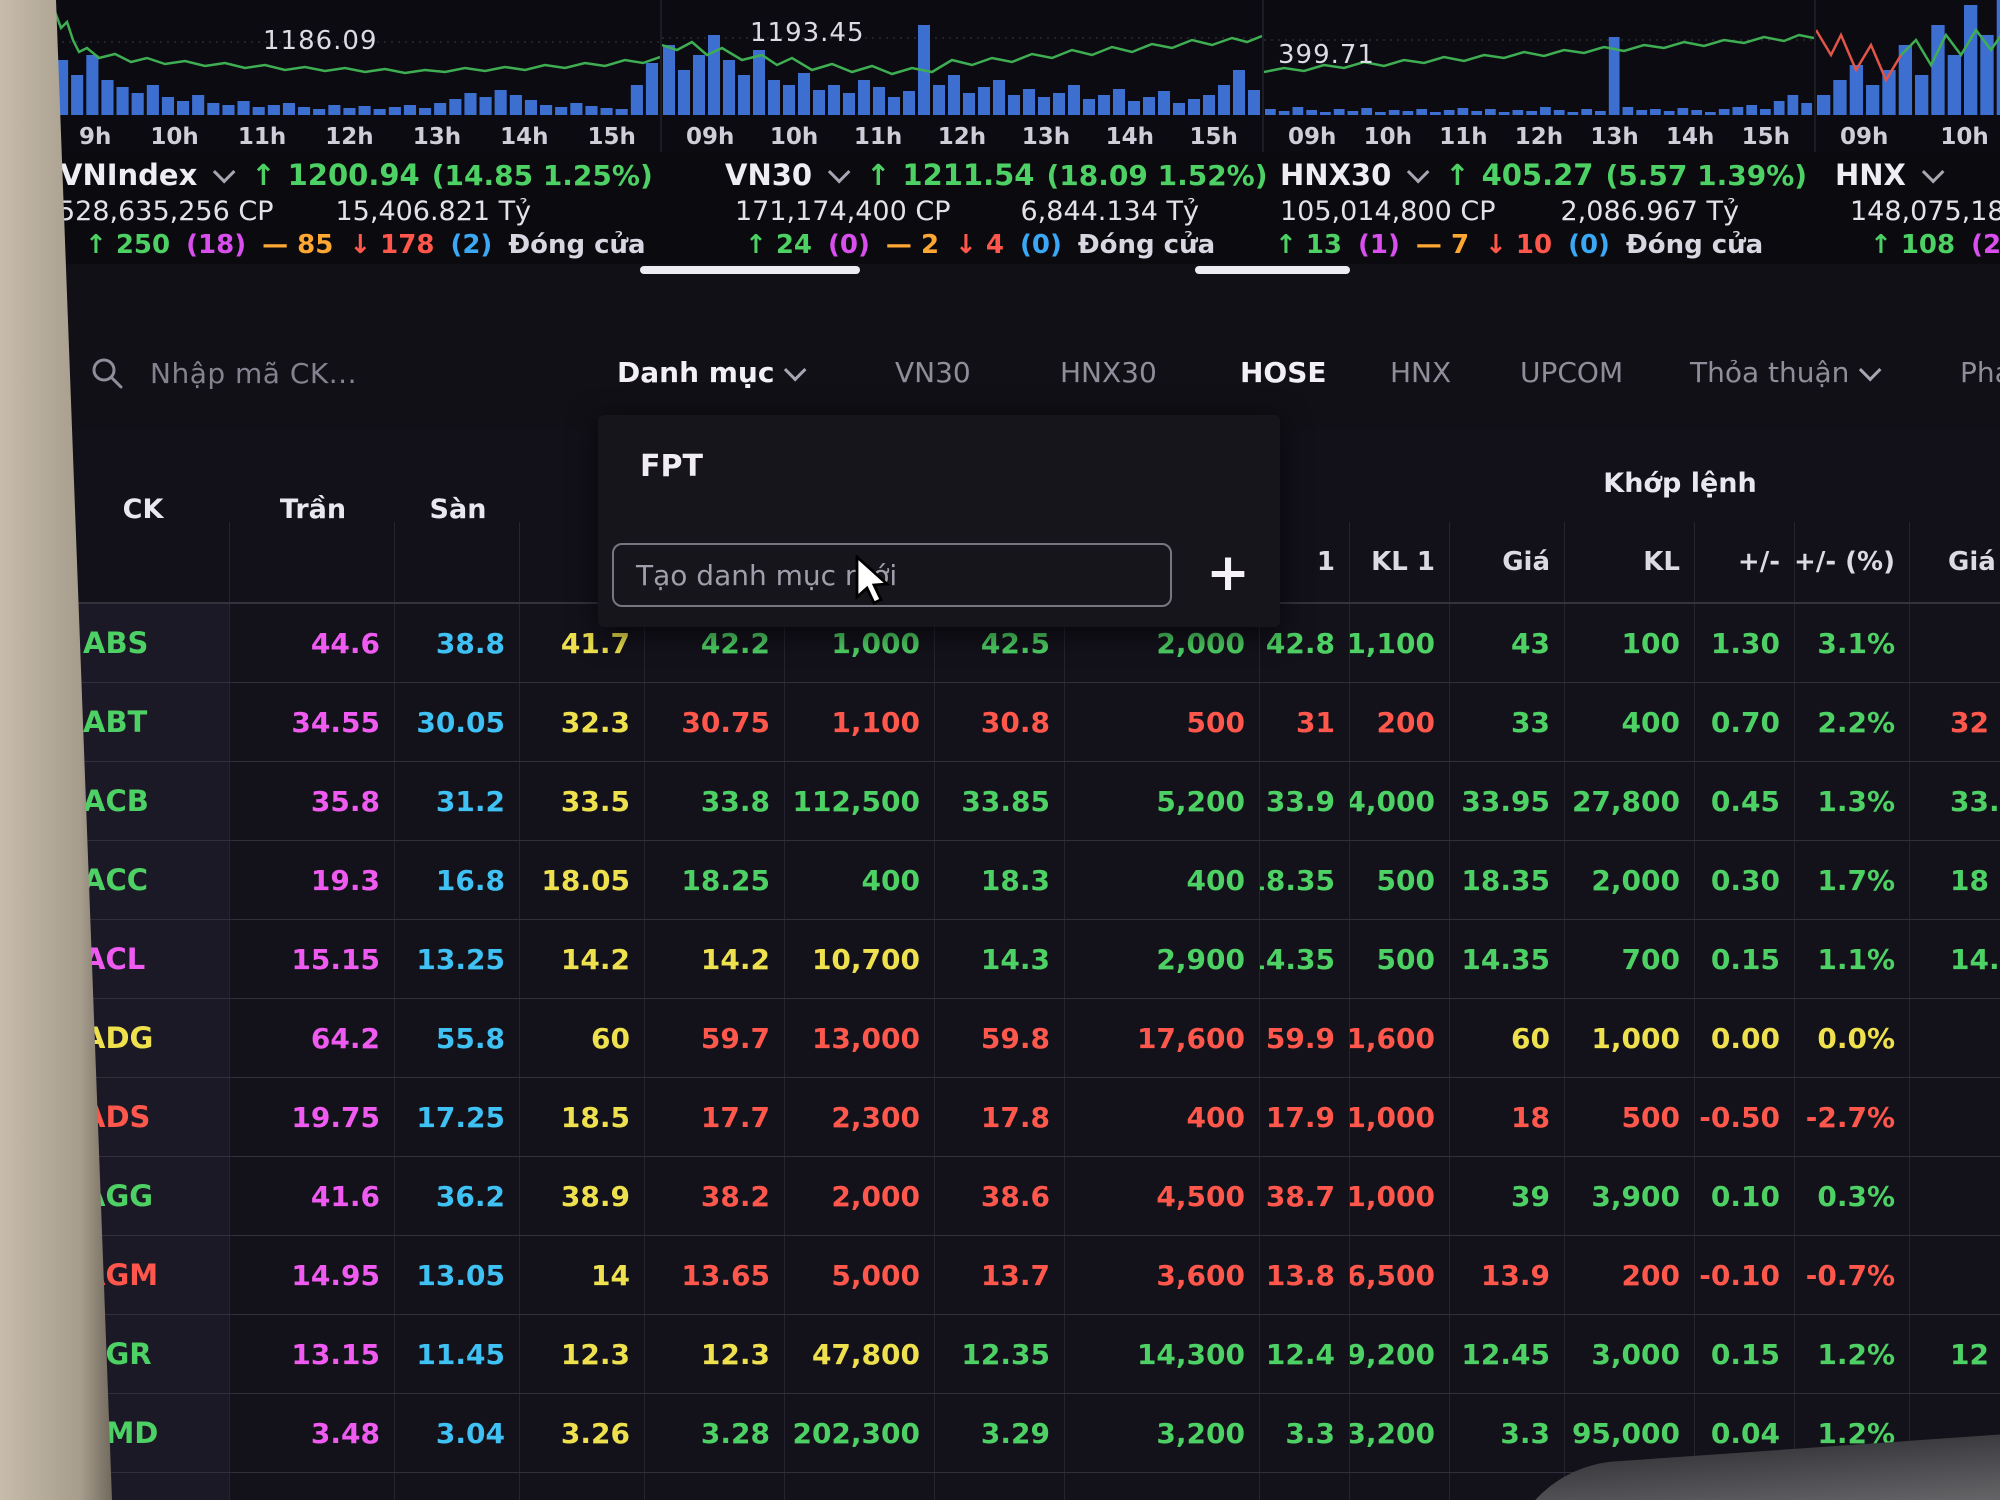  What do you see at coordinates (312, 880) in the screenshot?
I see `price-cell: 19.3` at bounding box center [312, 880].